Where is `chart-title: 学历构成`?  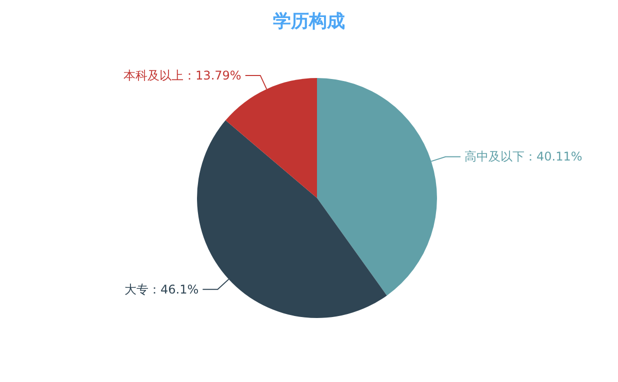
chart-title: 学历构成 is located at coordinates (309, 21).